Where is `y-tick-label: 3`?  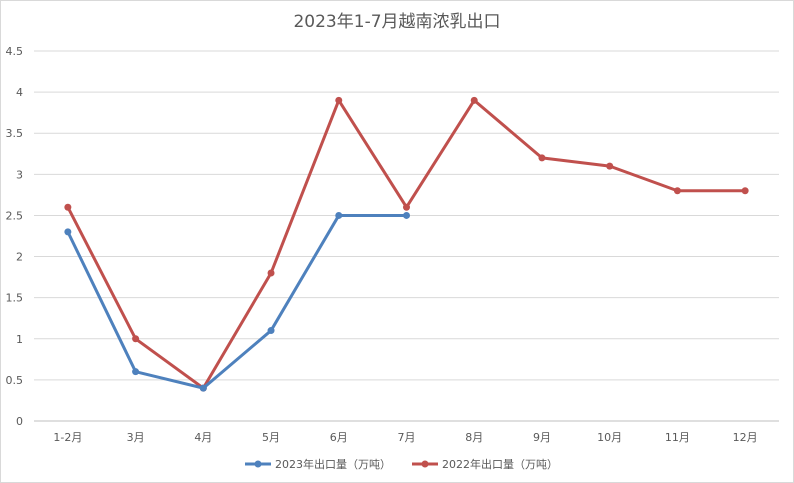 y-tick-label: 3 is located at coordinates (19, 174).